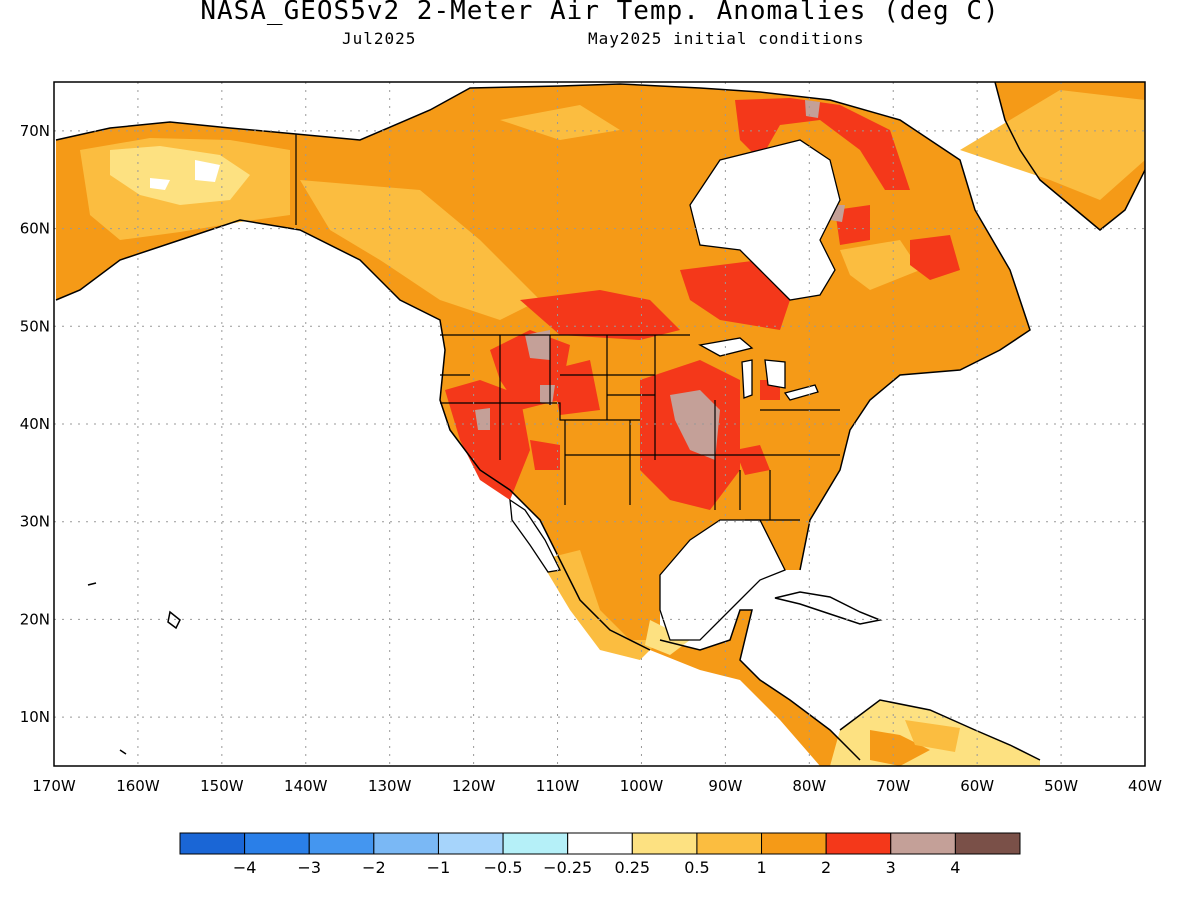 This screenshot has height=900, width=1200. Describe the element at coordinates (535, 535) in the screenshot. I see `gulf-of-california` at that location.